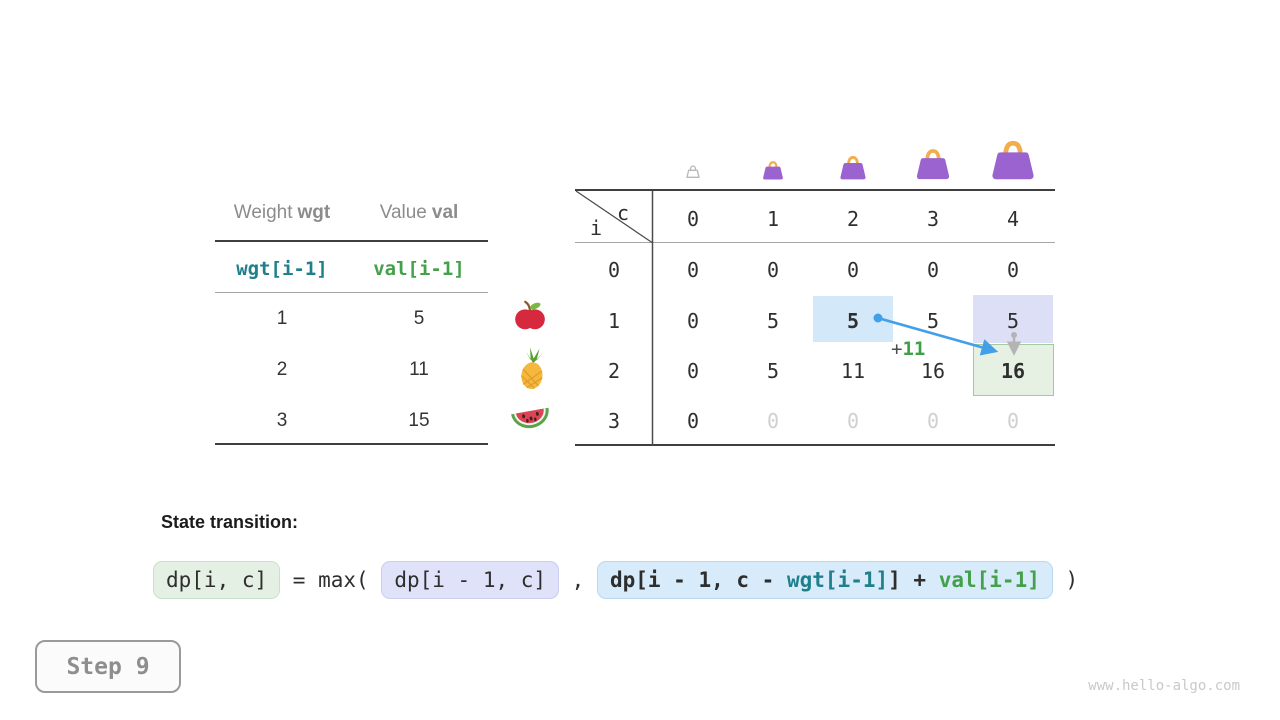  I want to click on item-2-weight: 2, so click(282, 369).